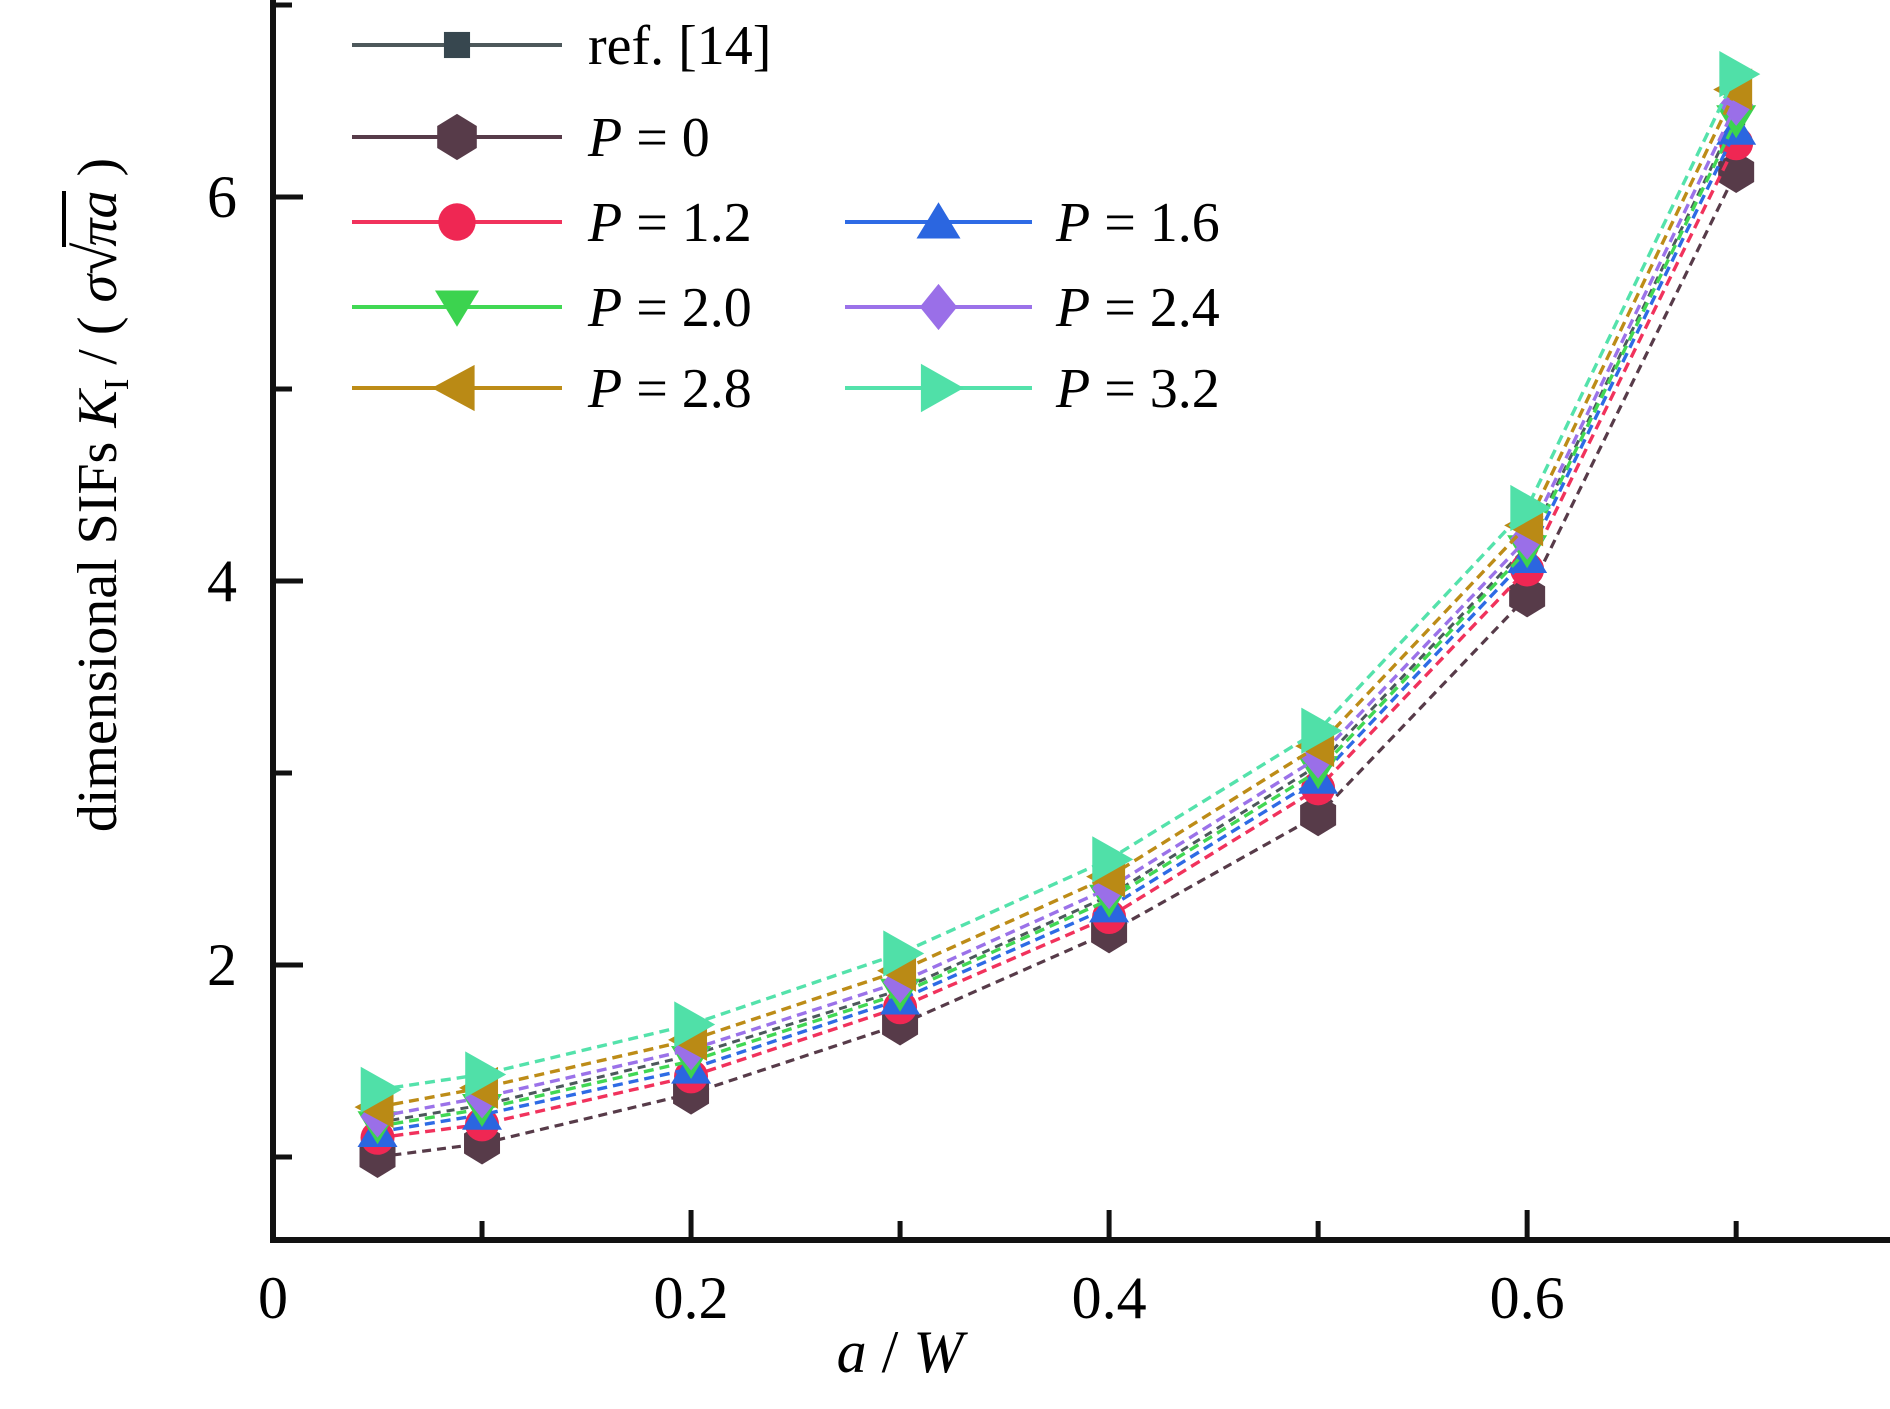 The width and height of the screenshot is (1890, 1409). What do you see at coordinates (669, 223) in the screenshot?
I see `legend-label: P = 1.2` at bounding box center [669, 223].